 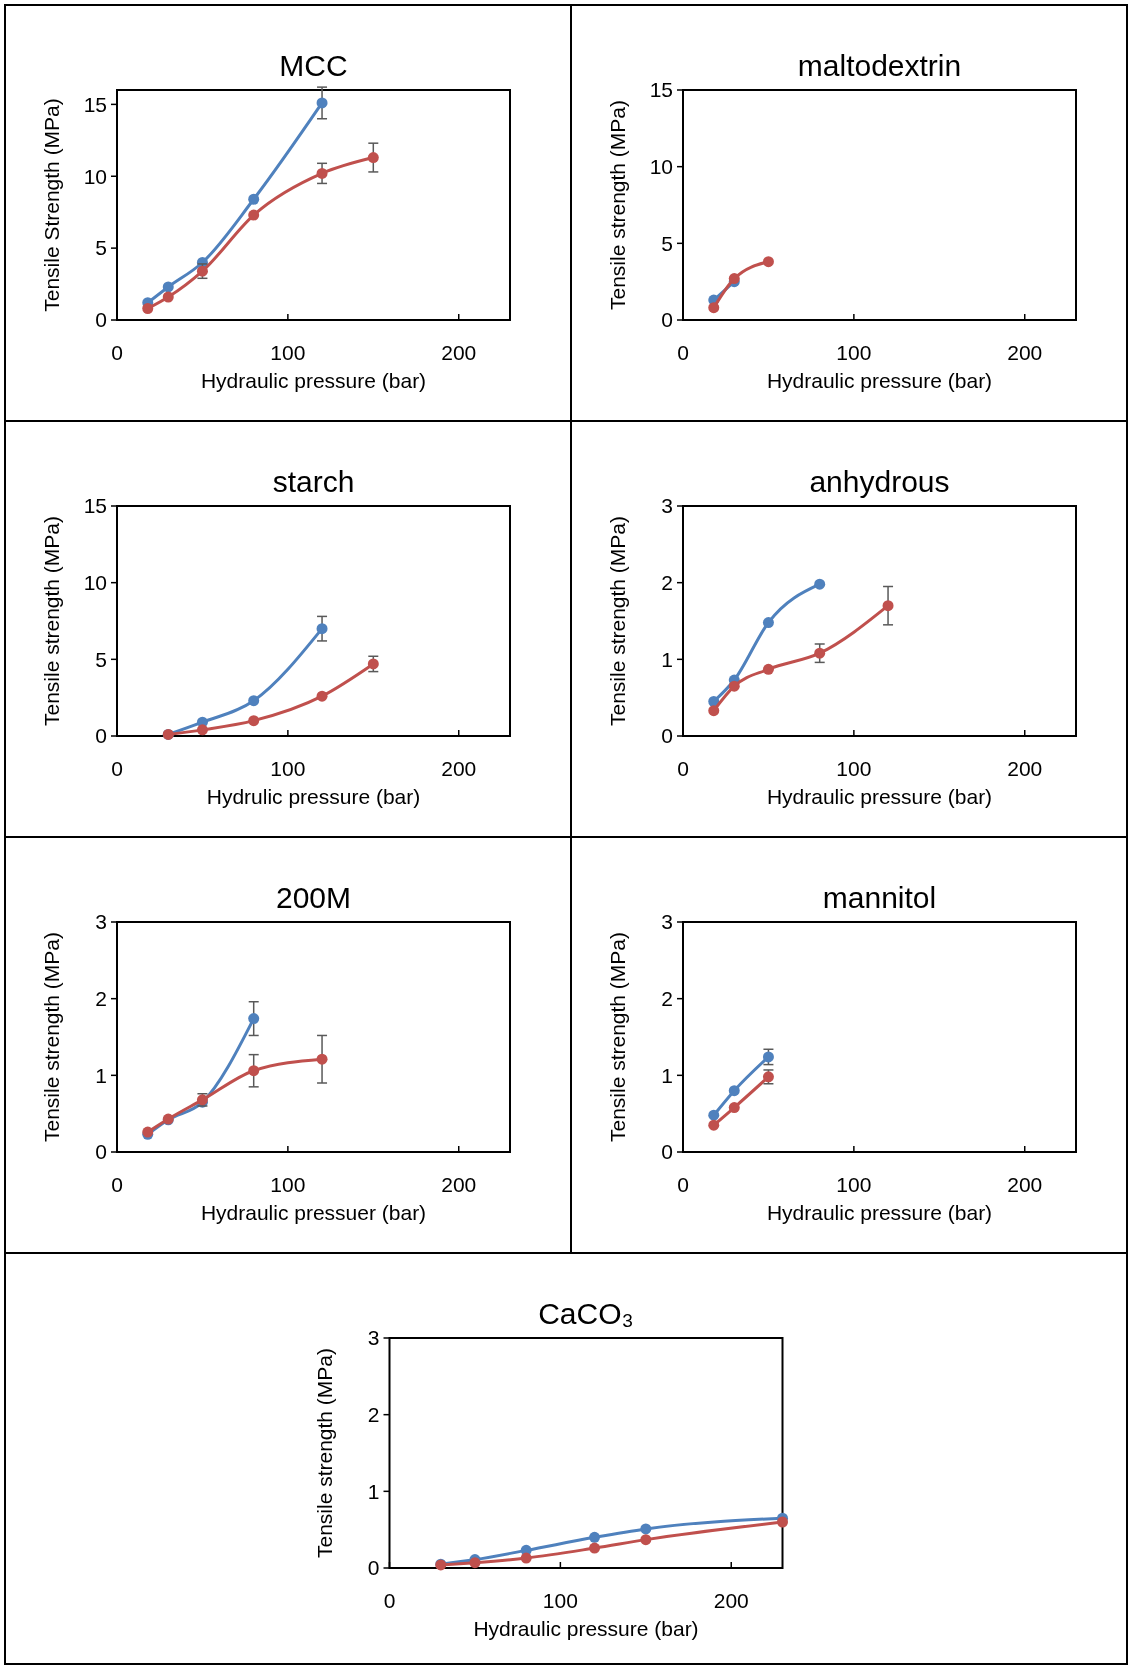 I want to click on chart-title: MCC, so click(x=313, y=65).